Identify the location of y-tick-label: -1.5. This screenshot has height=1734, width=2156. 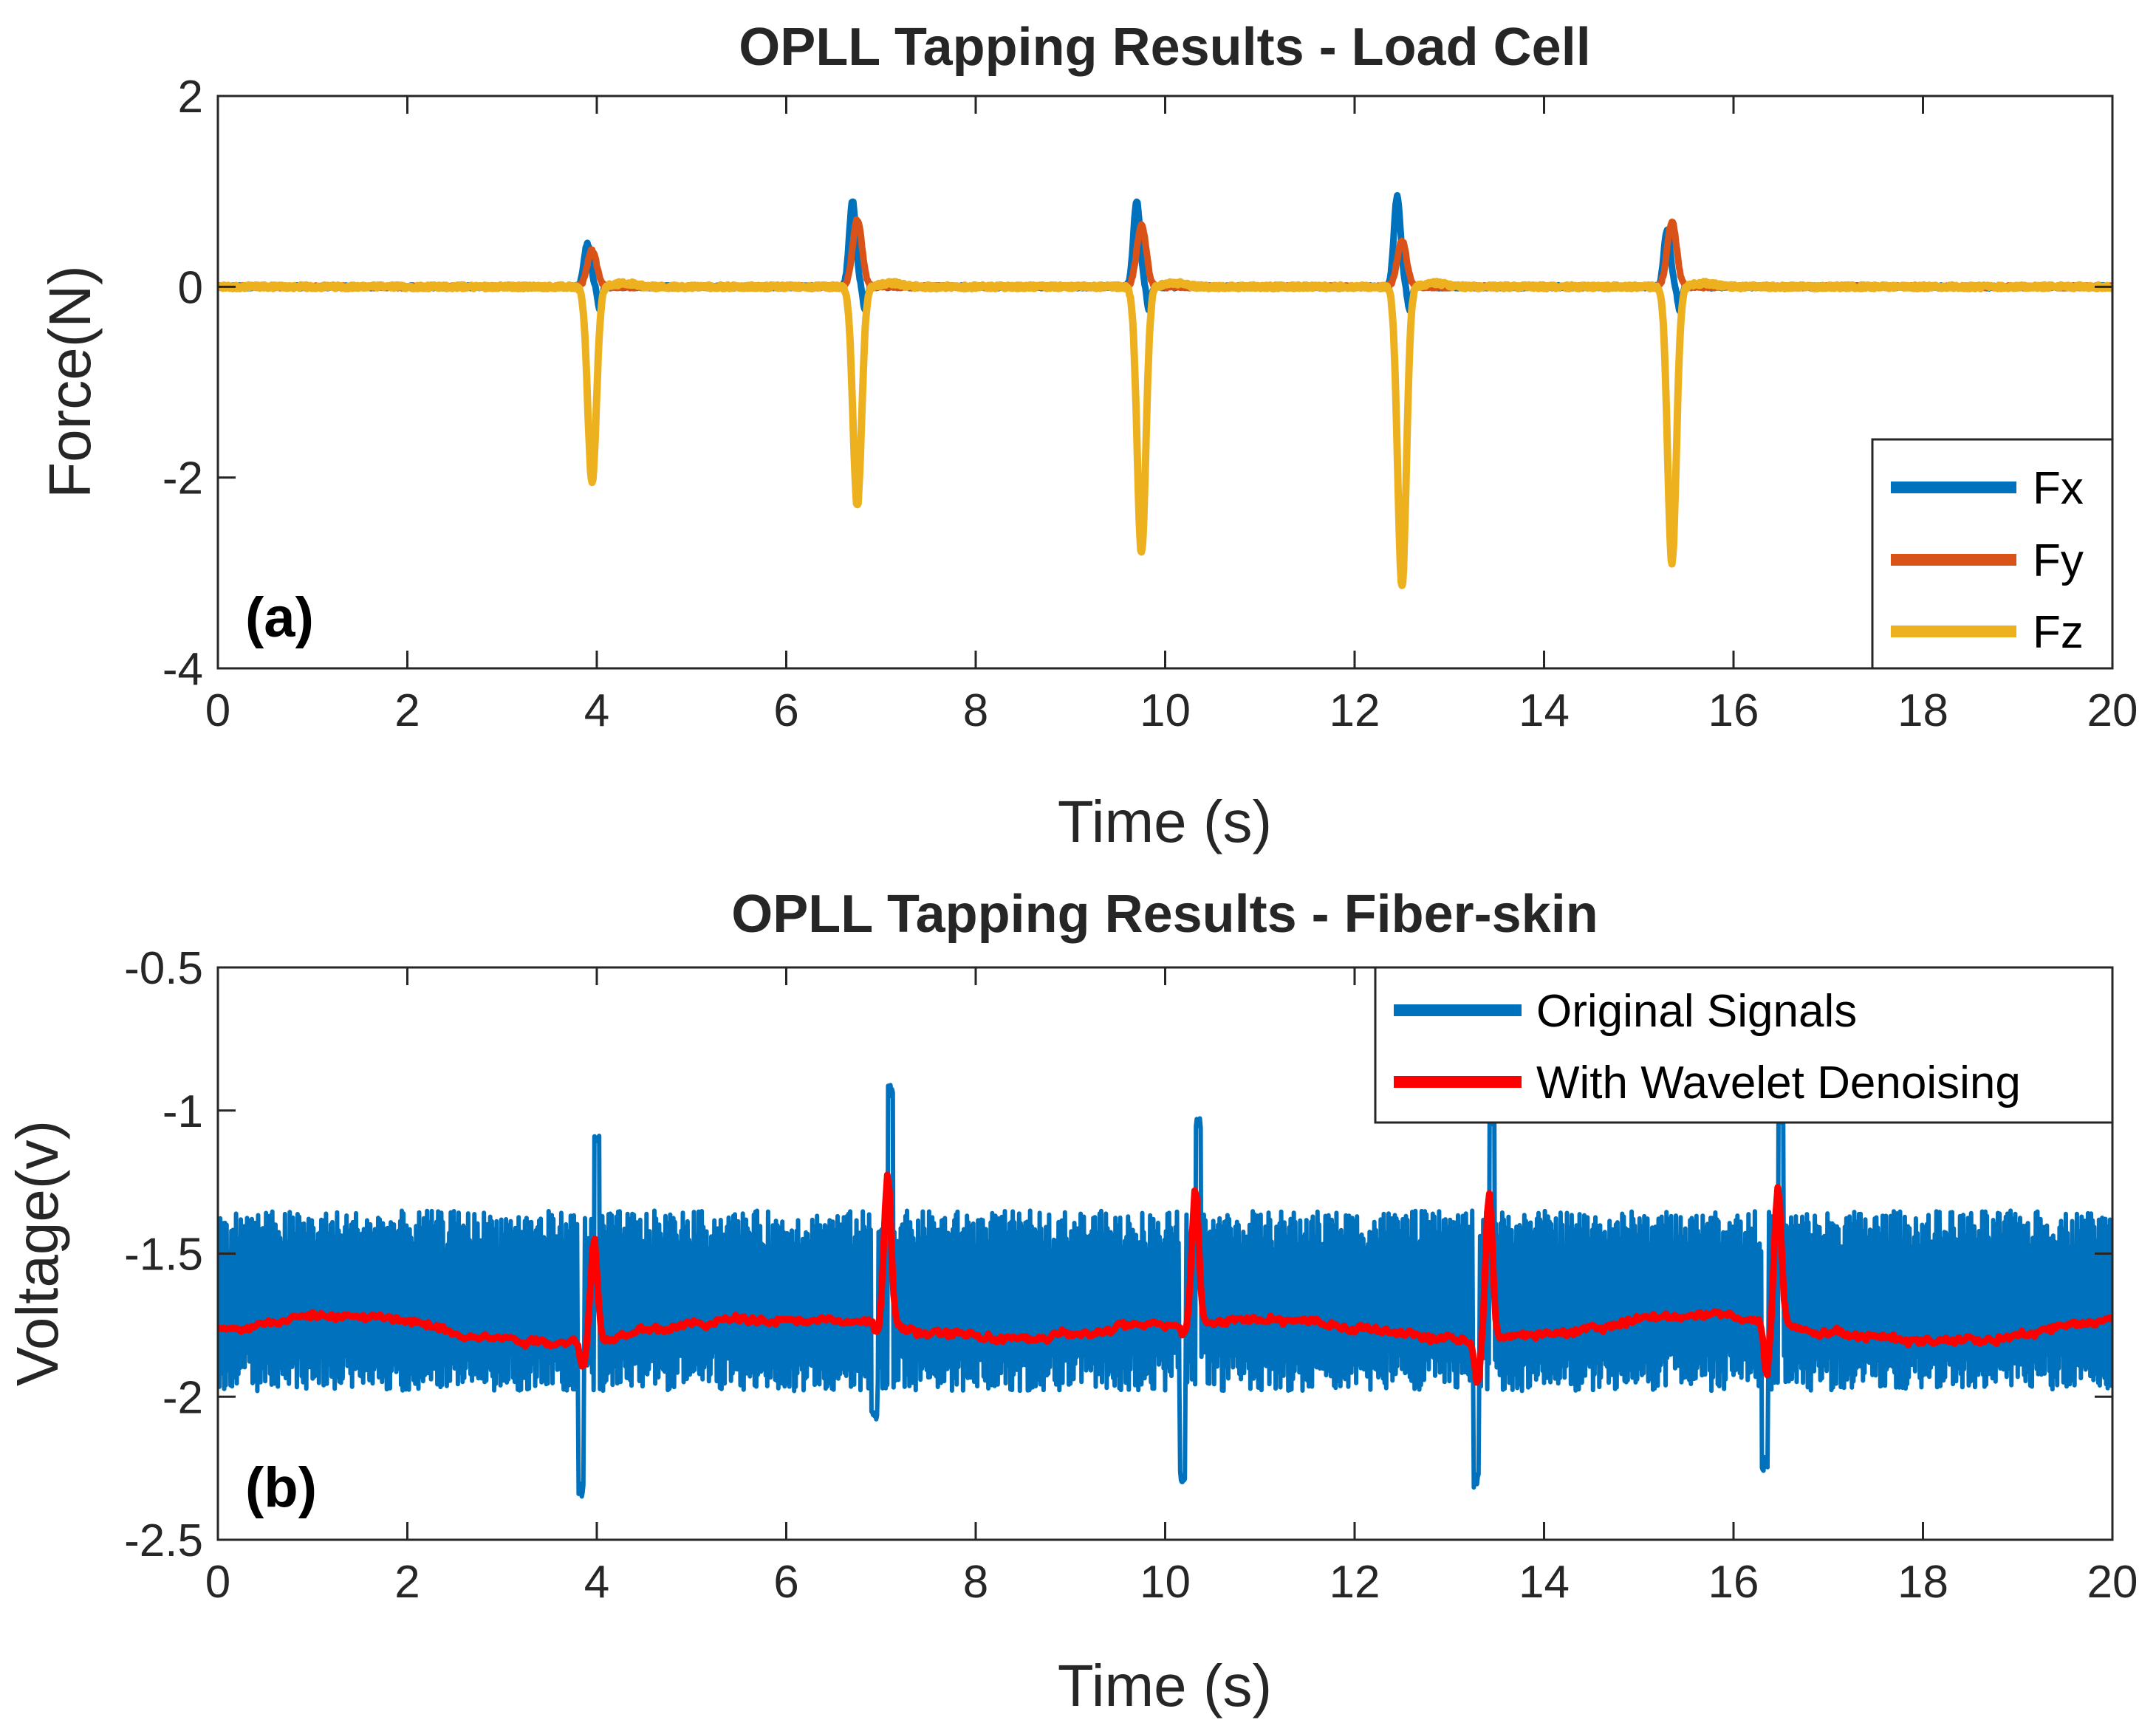
(163, 1255).